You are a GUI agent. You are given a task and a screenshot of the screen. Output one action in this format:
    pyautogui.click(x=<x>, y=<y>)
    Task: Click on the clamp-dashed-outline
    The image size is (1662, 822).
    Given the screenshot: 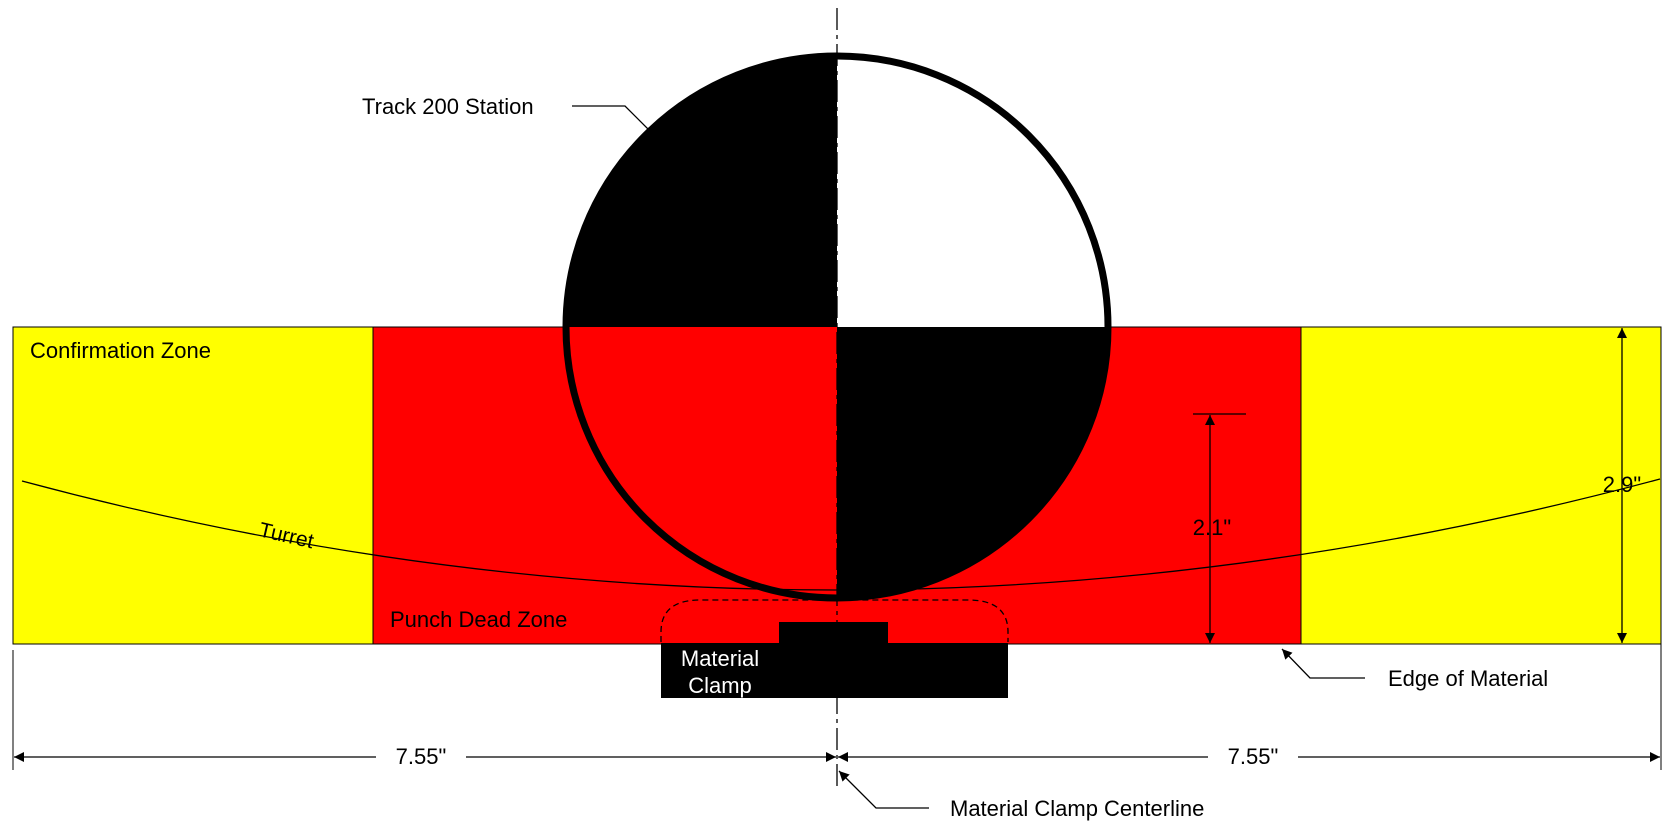 What is the action you would take?
    pyautogui.click(x=834, y=620)
    